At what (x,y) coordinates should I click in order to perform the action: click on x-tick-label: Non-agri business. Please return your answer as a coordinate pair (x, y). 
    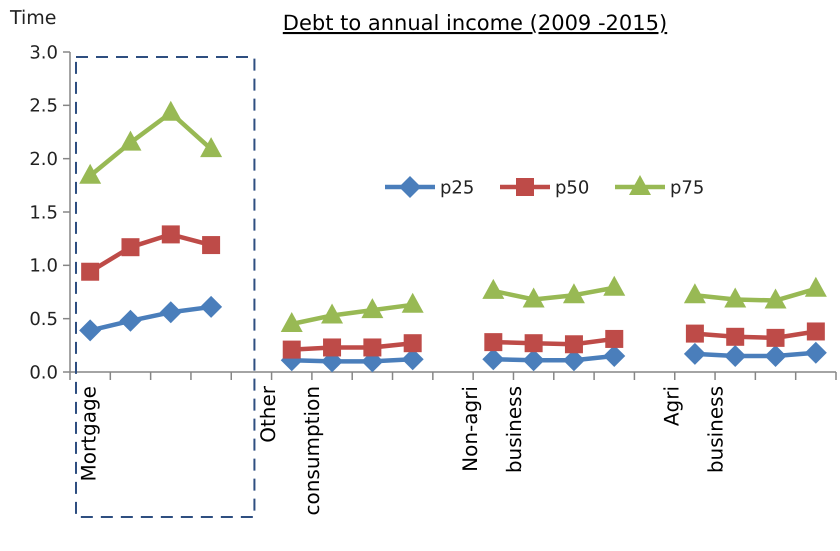
    Looking at the image, I should click on (492, 430).